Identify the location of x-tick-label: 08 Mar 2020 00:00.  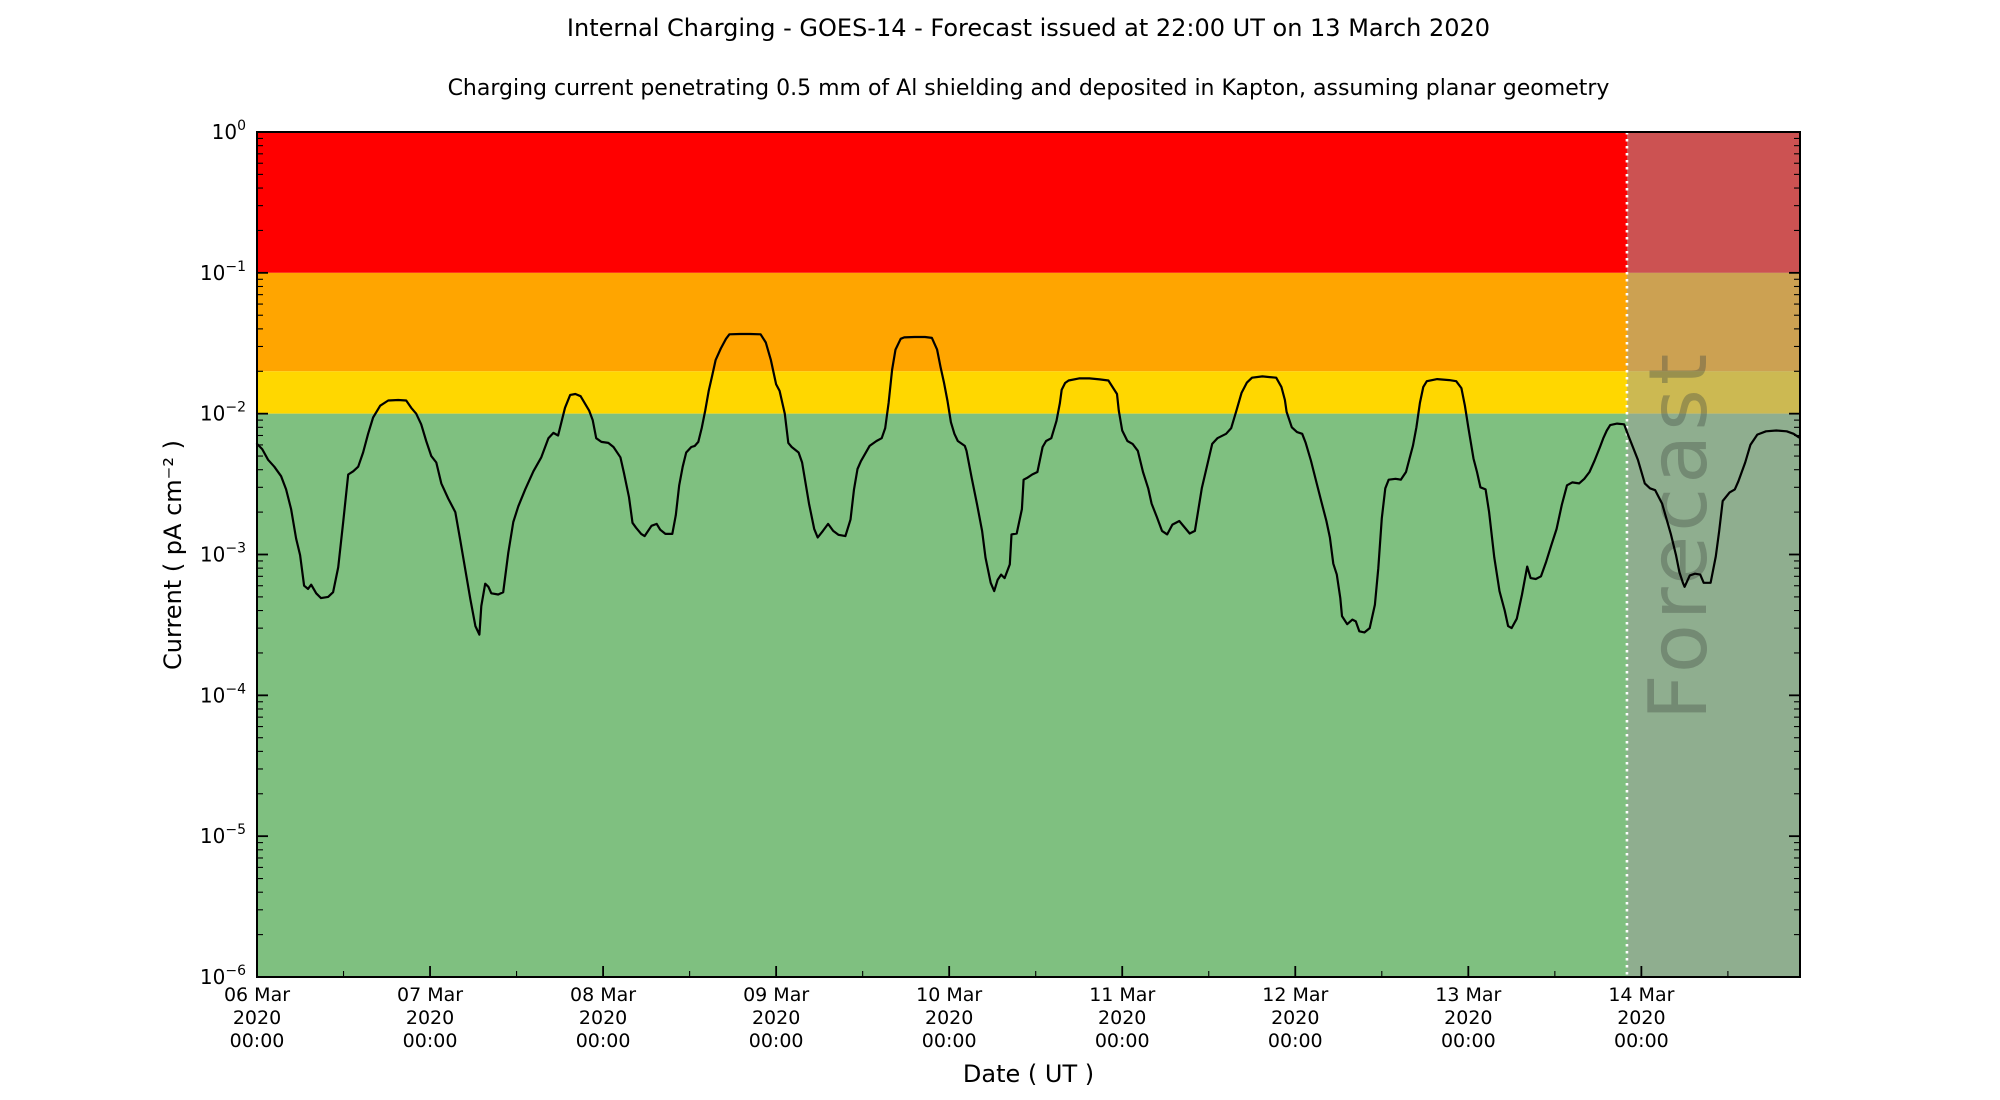
(603, 1018).